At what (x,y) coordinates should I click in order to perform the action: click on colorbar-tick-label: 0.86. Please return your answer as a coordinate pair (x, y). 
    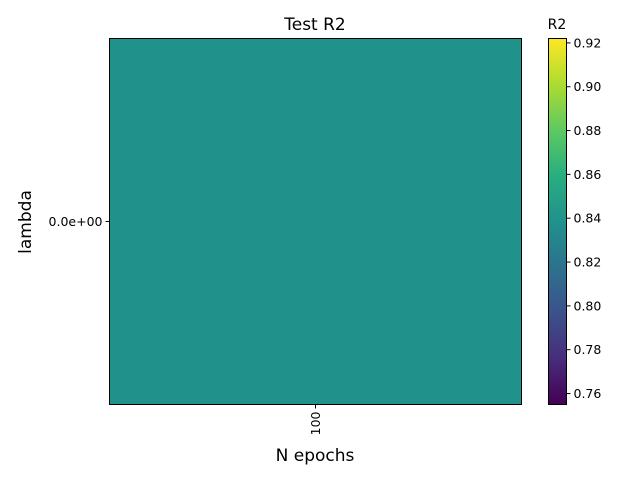
    Looking at the image, I should click on (588, 174).